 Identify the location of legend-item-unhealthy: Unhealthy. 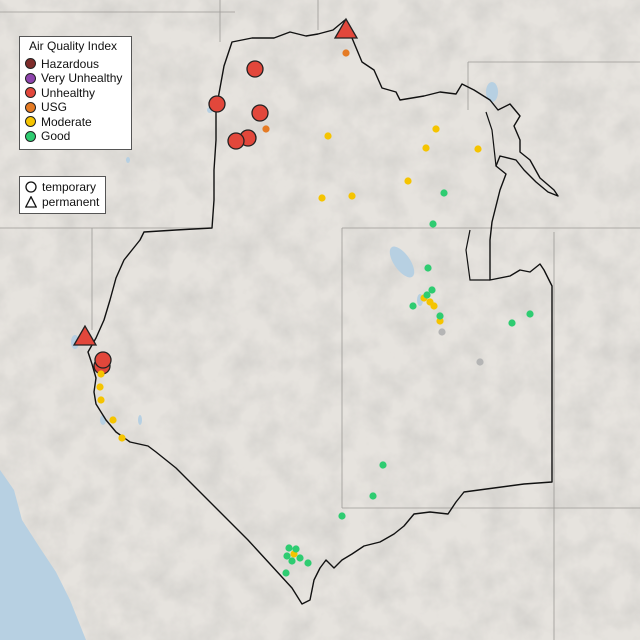
(75, 93).